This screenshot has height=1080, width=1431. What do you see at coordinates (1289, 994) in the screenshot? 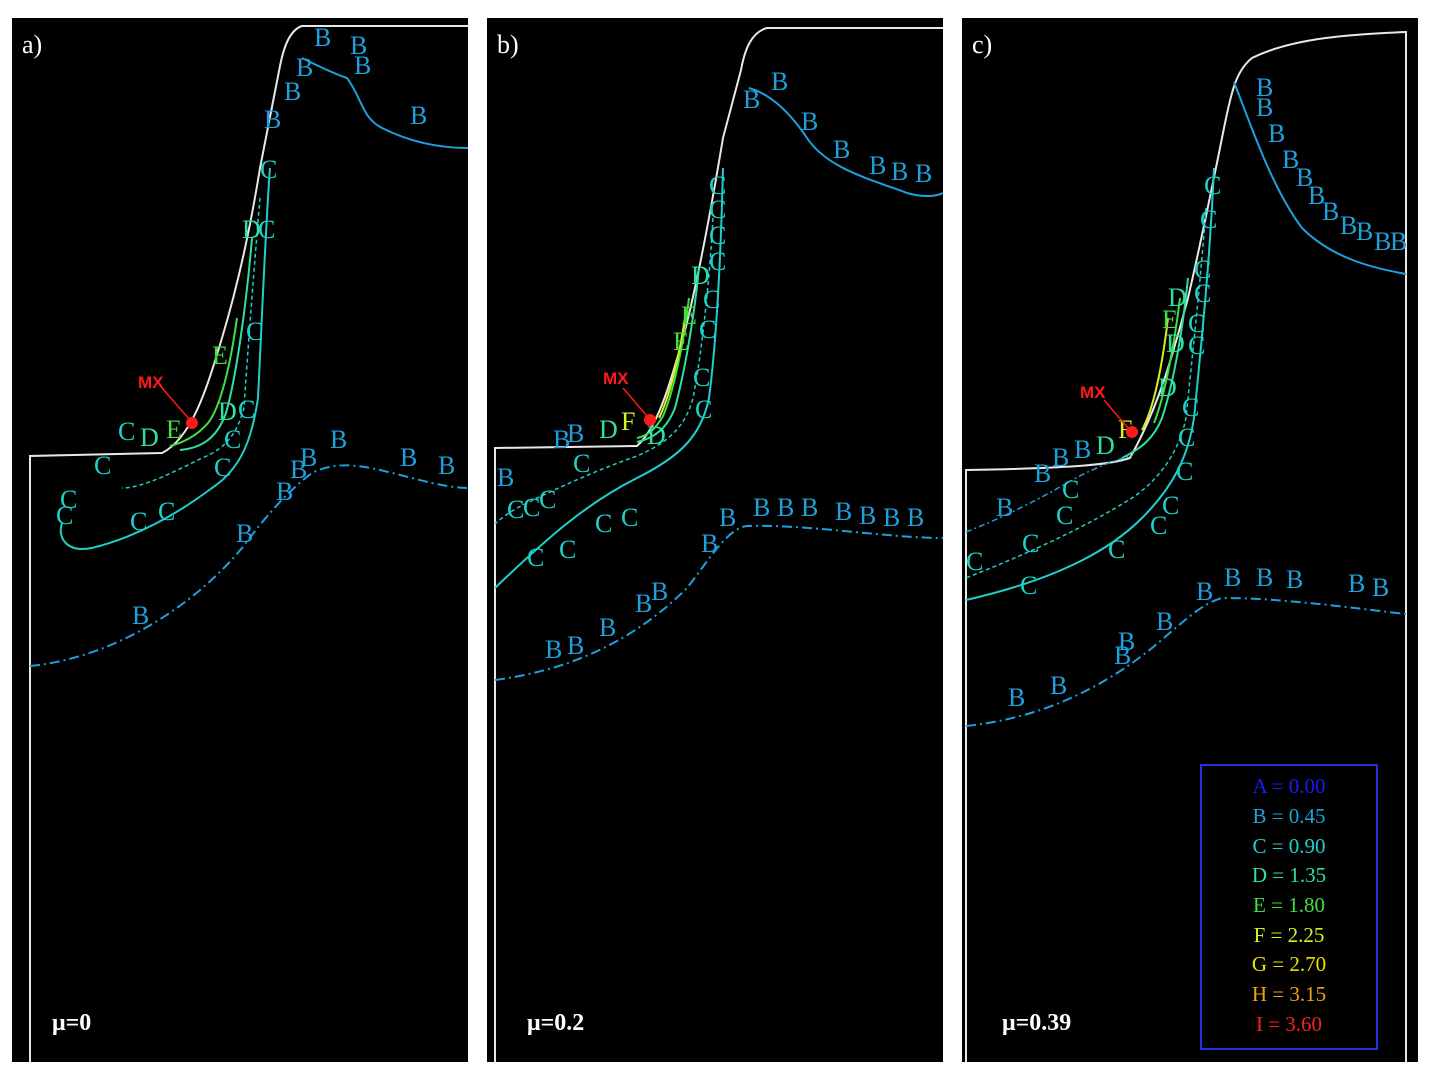
I see `legend-entry-h: H = 3.15` at bounding box center [1289, 994].